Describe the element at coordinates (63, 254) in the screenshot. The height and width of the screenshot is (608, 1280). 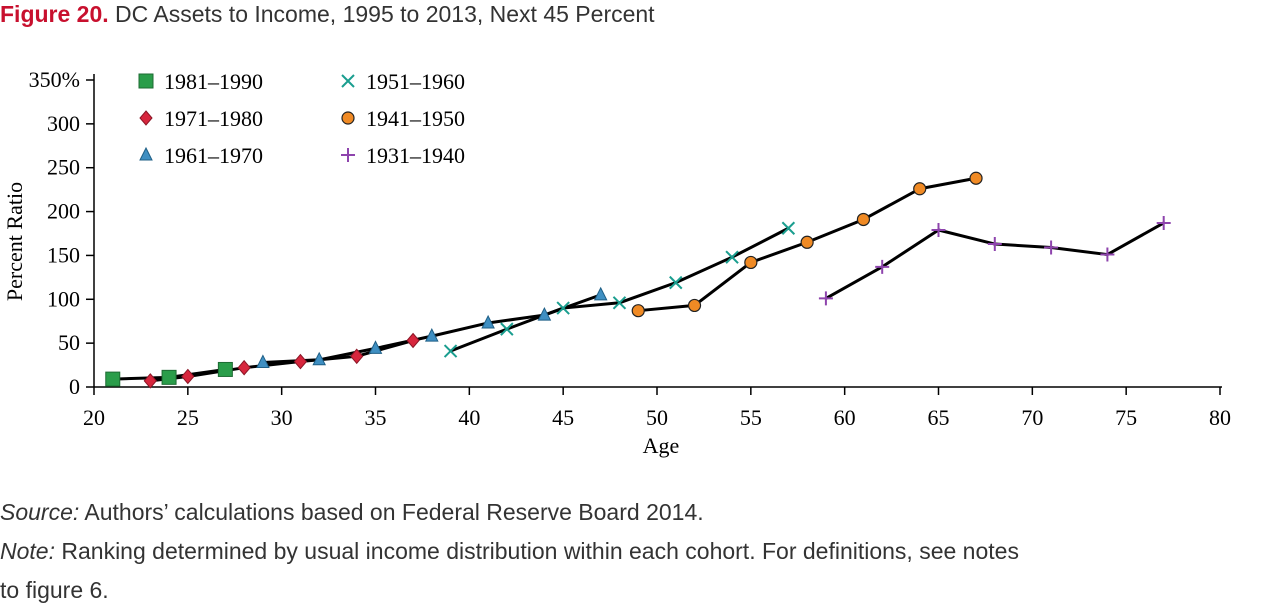
I see `y-tick-label: 150` at that location.